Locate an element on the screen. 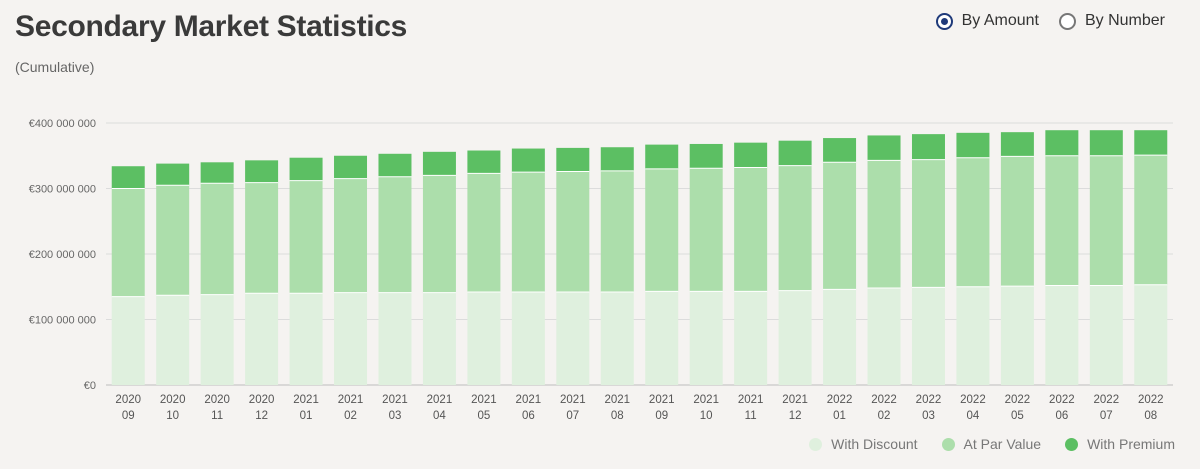  x-tick-month: 07 is located at coordinates (572, 416).